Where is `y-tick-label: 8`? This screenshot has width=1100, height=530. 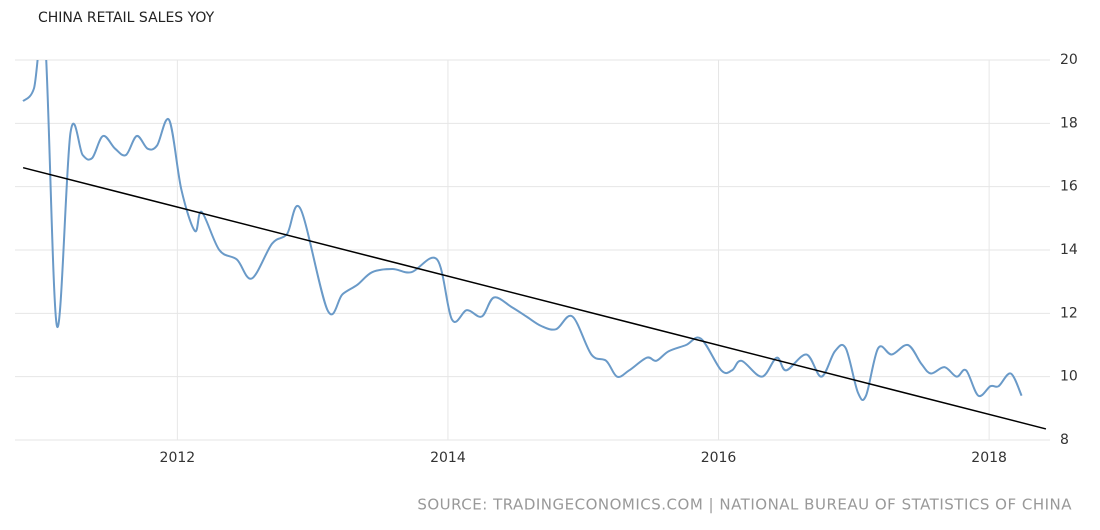 y-tick-label: 8 is located at coordinates (1064, 440).